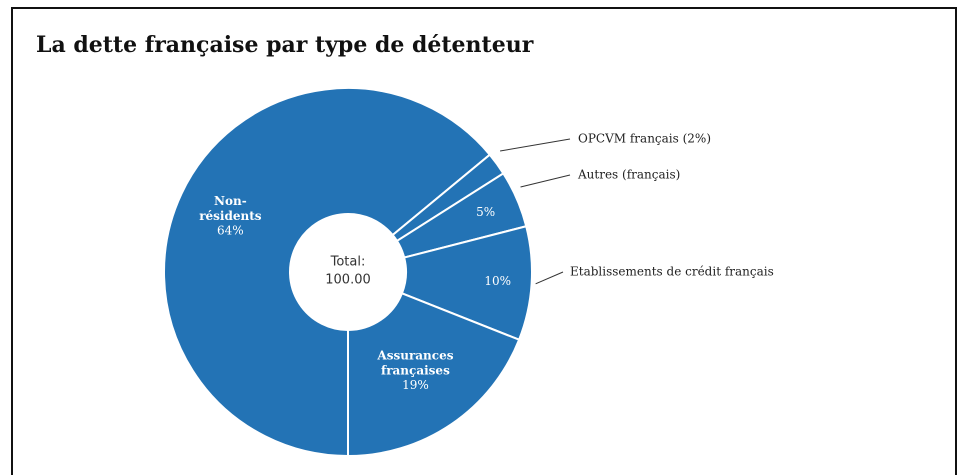 This screenshot has height=475, width=968. I want to click on slice-value-label: 64%, so click(230, 231).